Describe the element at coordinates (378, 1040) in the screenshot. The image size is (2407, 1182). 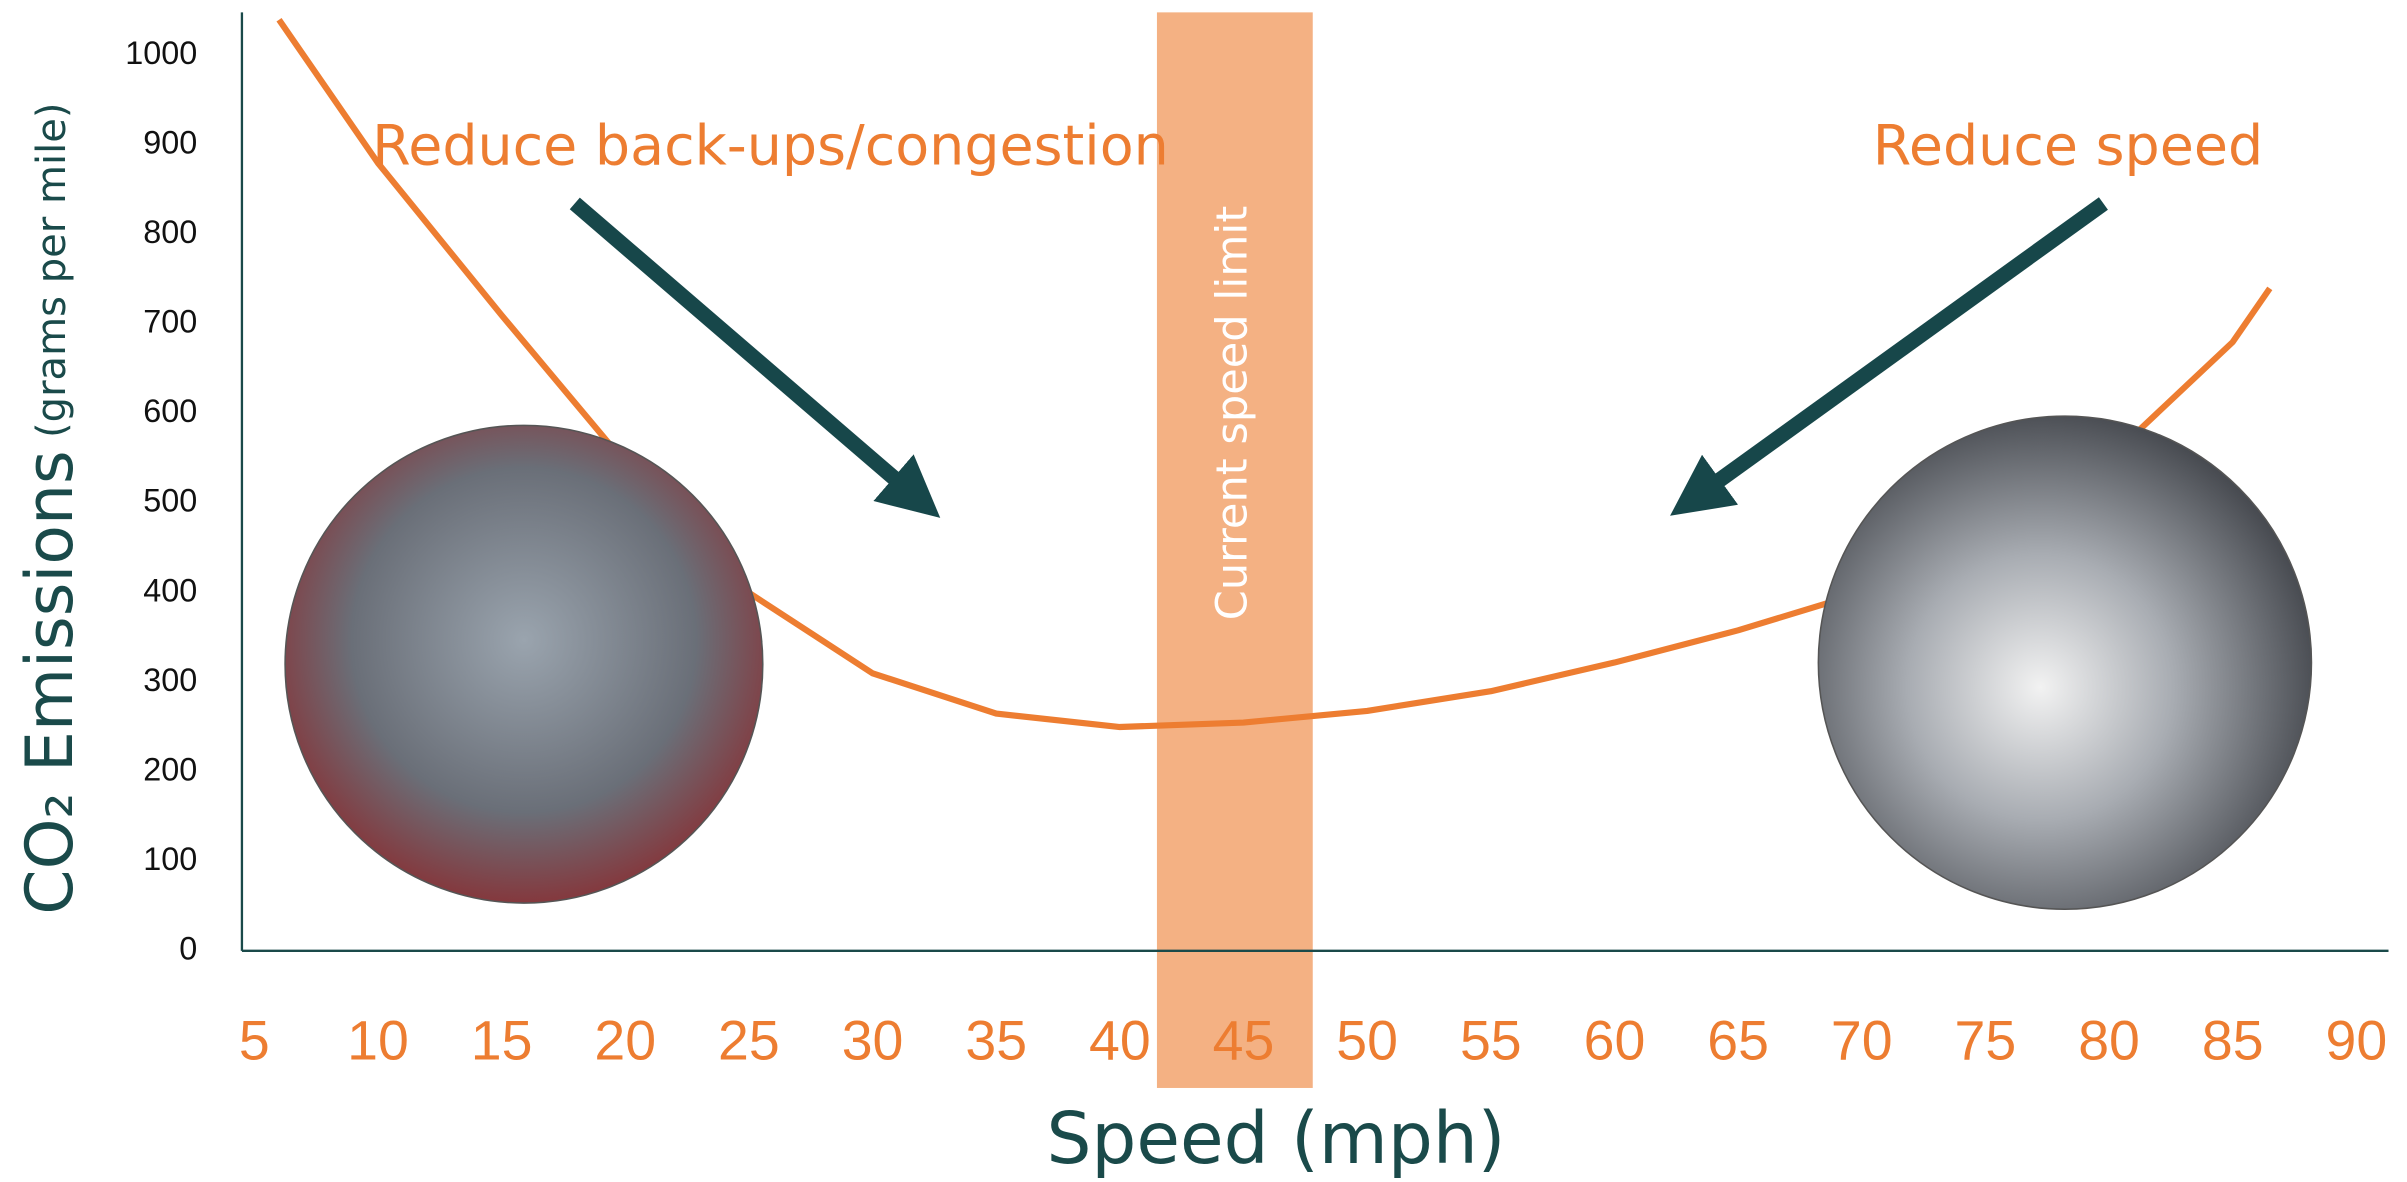
I see `x-tick-label: 10` at that location.